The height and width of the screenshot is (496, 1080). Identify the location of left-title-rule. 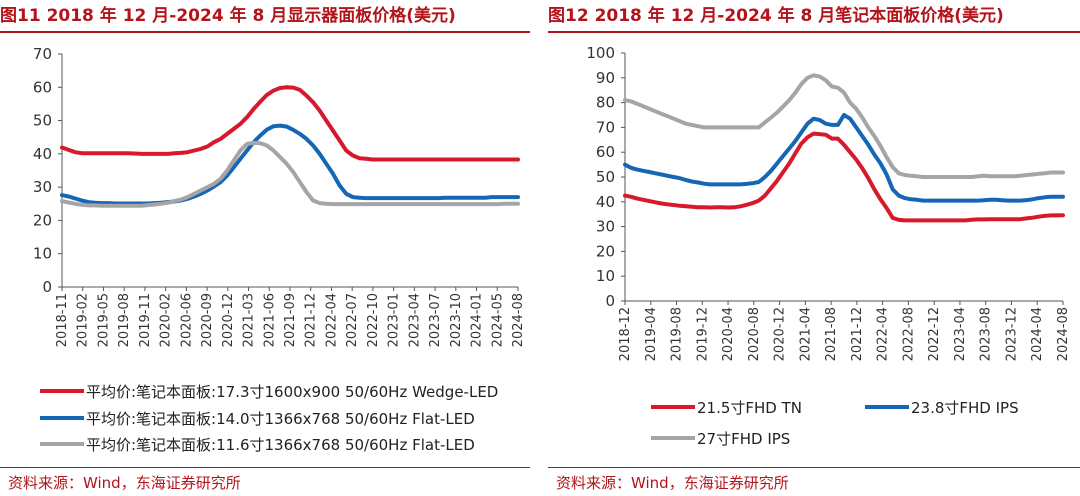
(265, 32).